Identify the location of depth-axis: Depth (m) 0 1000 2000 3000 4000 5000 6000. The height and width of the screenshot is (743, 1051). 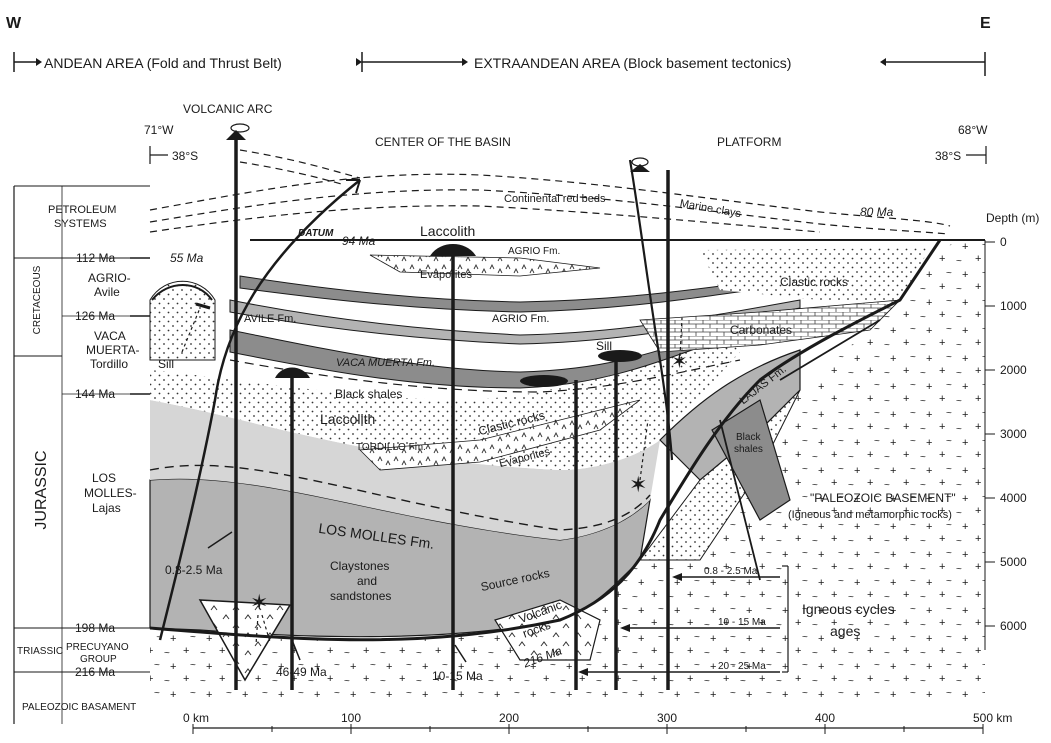
(1011, 430).